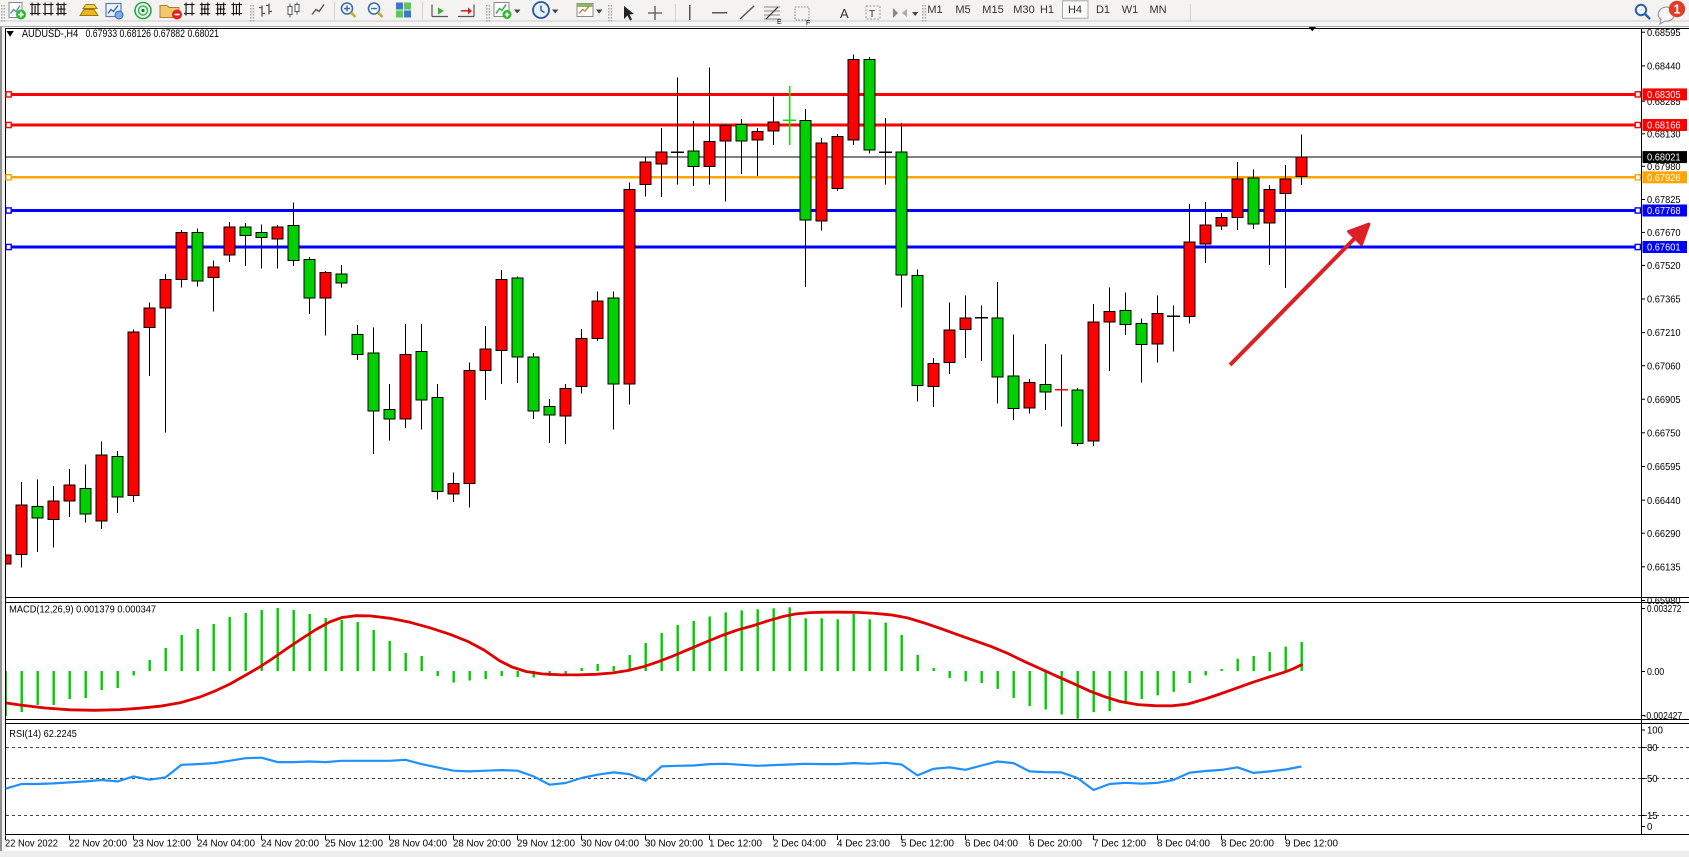 The image size is (1689, 857). What do you see at coordinates (1664, 567) in the screenshot?
I see `svg-text: 0.66135` at bounding box center [1664, 567].